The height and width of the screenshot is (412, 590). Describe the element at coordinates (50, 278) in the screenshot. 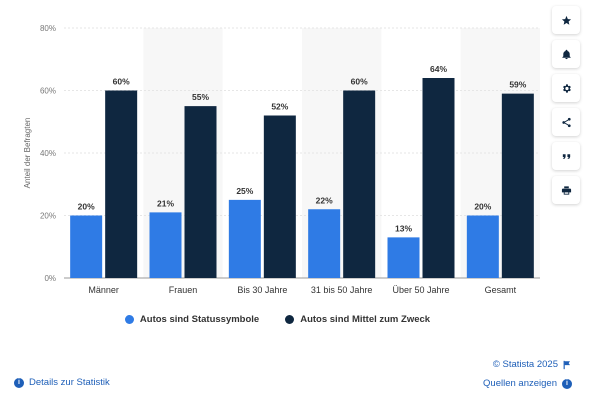

I see `y-tick-label: 0%` at that location.